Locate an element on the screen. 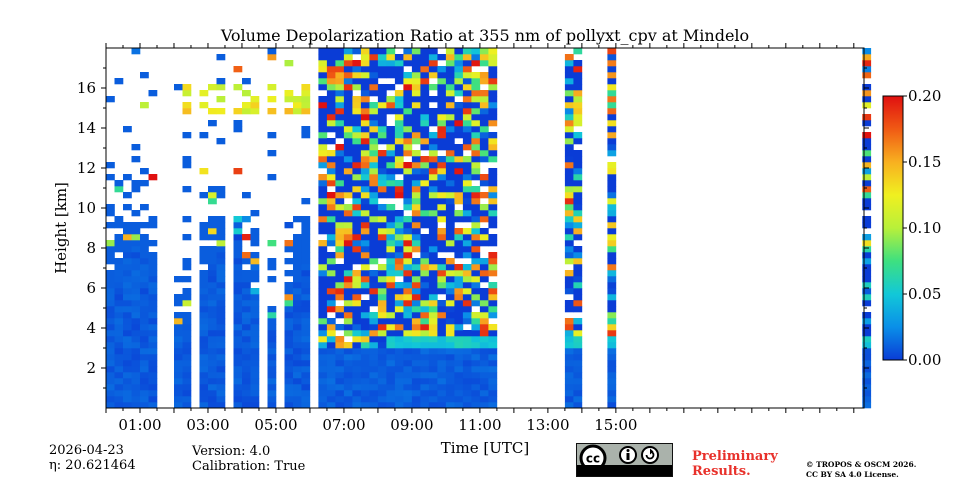 This screenshot has width=960, height=480. x-tick-label: 01:00 is located at coordinates (139, 425).